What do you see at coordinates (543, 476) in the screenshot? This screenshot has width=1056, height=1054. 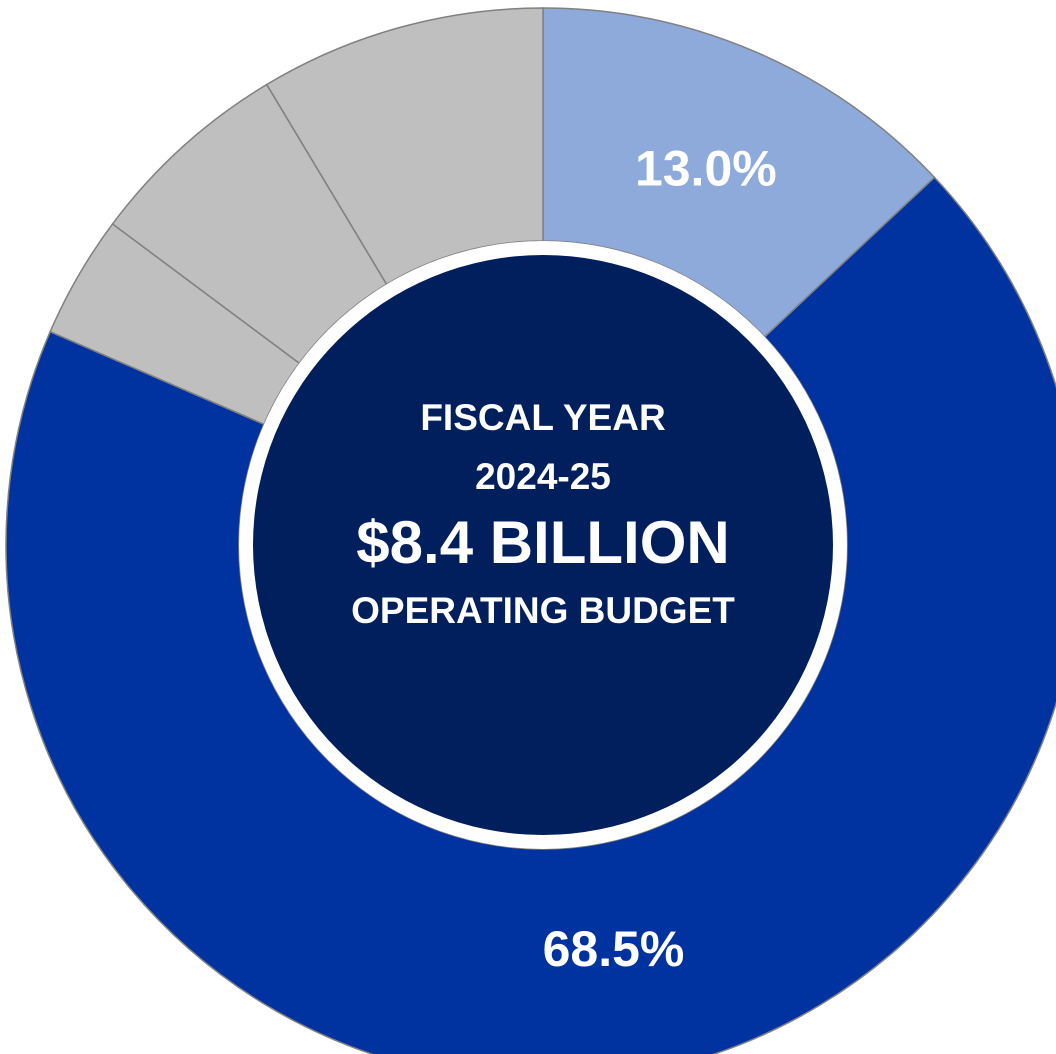 I see `center-year-range: 2024-25` at bounding box center [543, 476].